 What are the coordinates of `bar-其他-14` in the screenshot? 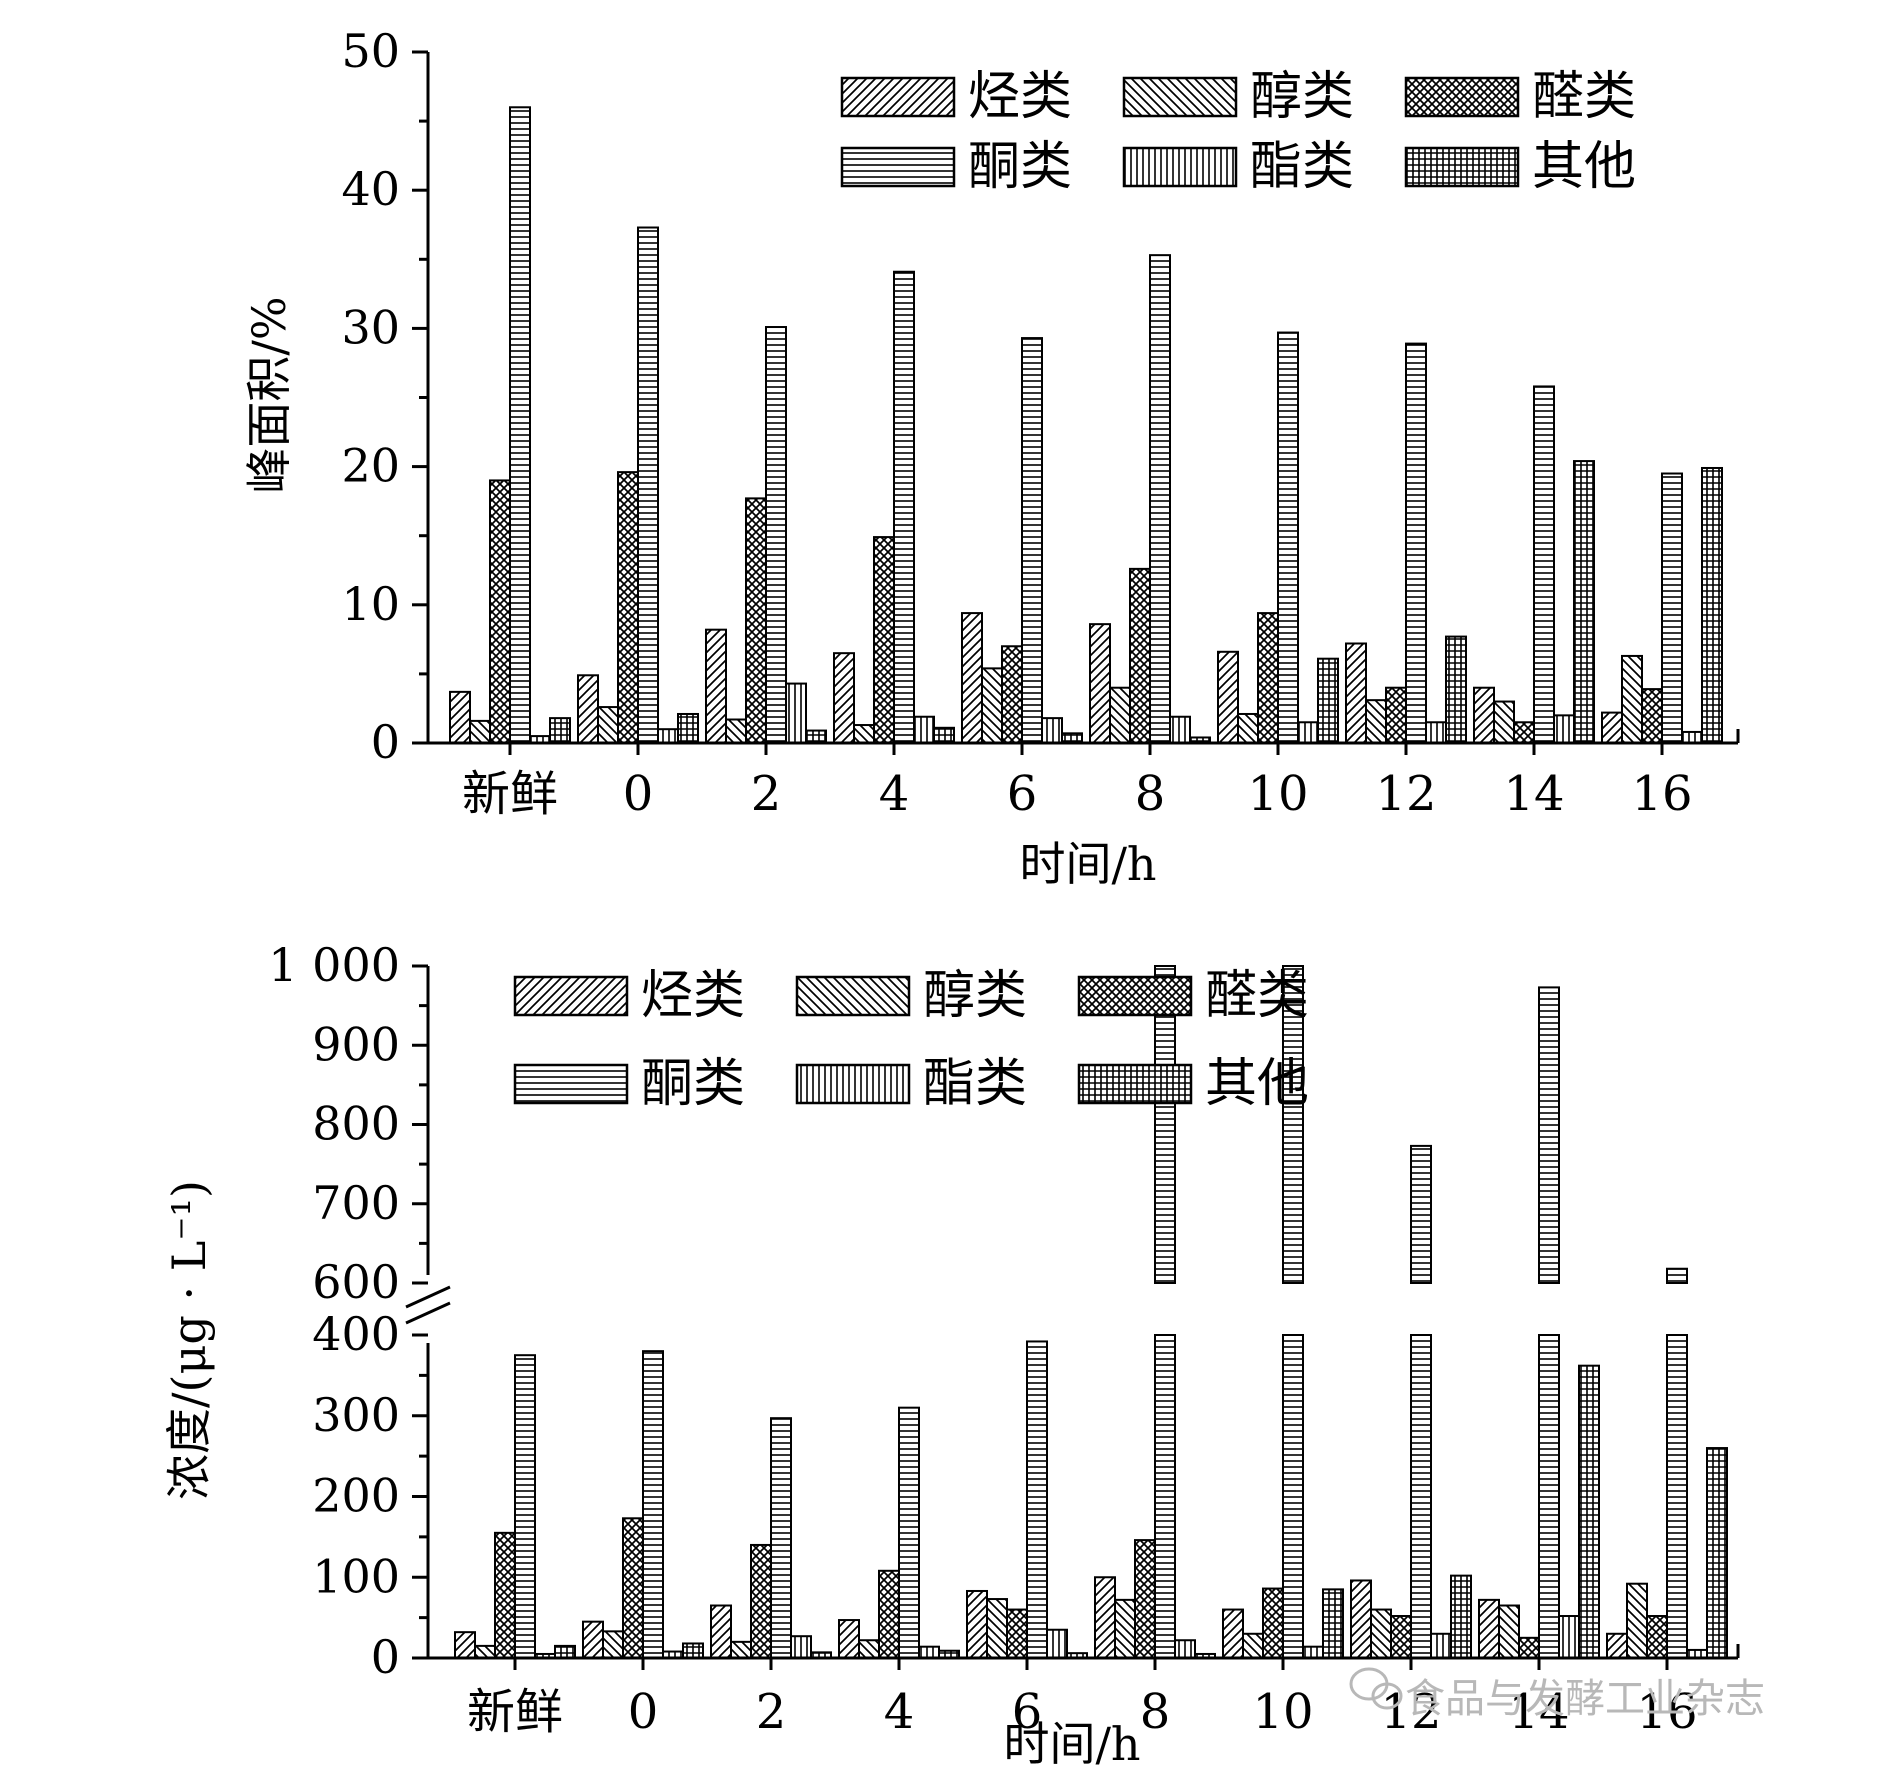 It's located at (1589, 1512).